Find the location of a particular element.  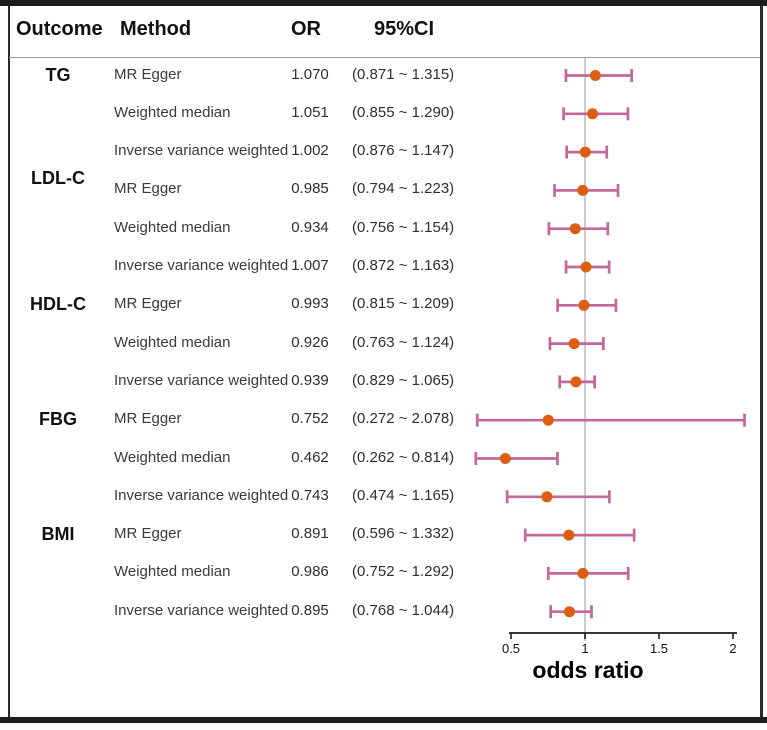

or-value: 0.985 is located at coordinates (310, 189).